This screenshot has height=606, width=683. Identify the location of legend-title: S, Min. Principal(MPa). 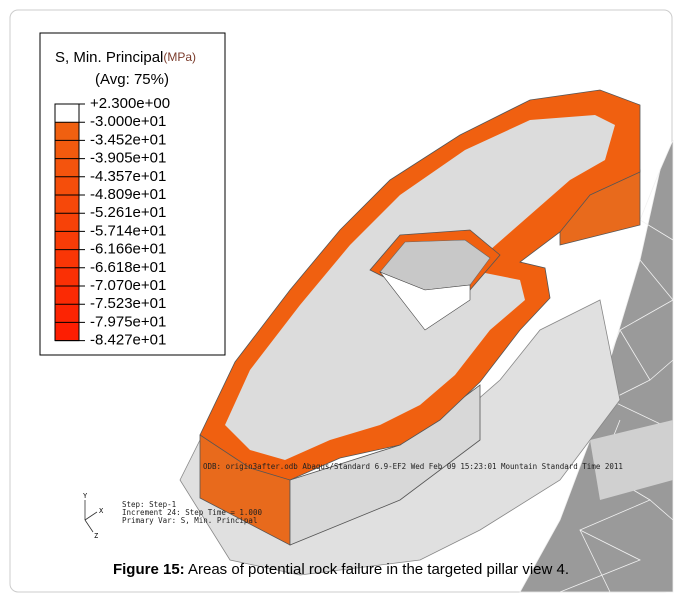
(125, 57).